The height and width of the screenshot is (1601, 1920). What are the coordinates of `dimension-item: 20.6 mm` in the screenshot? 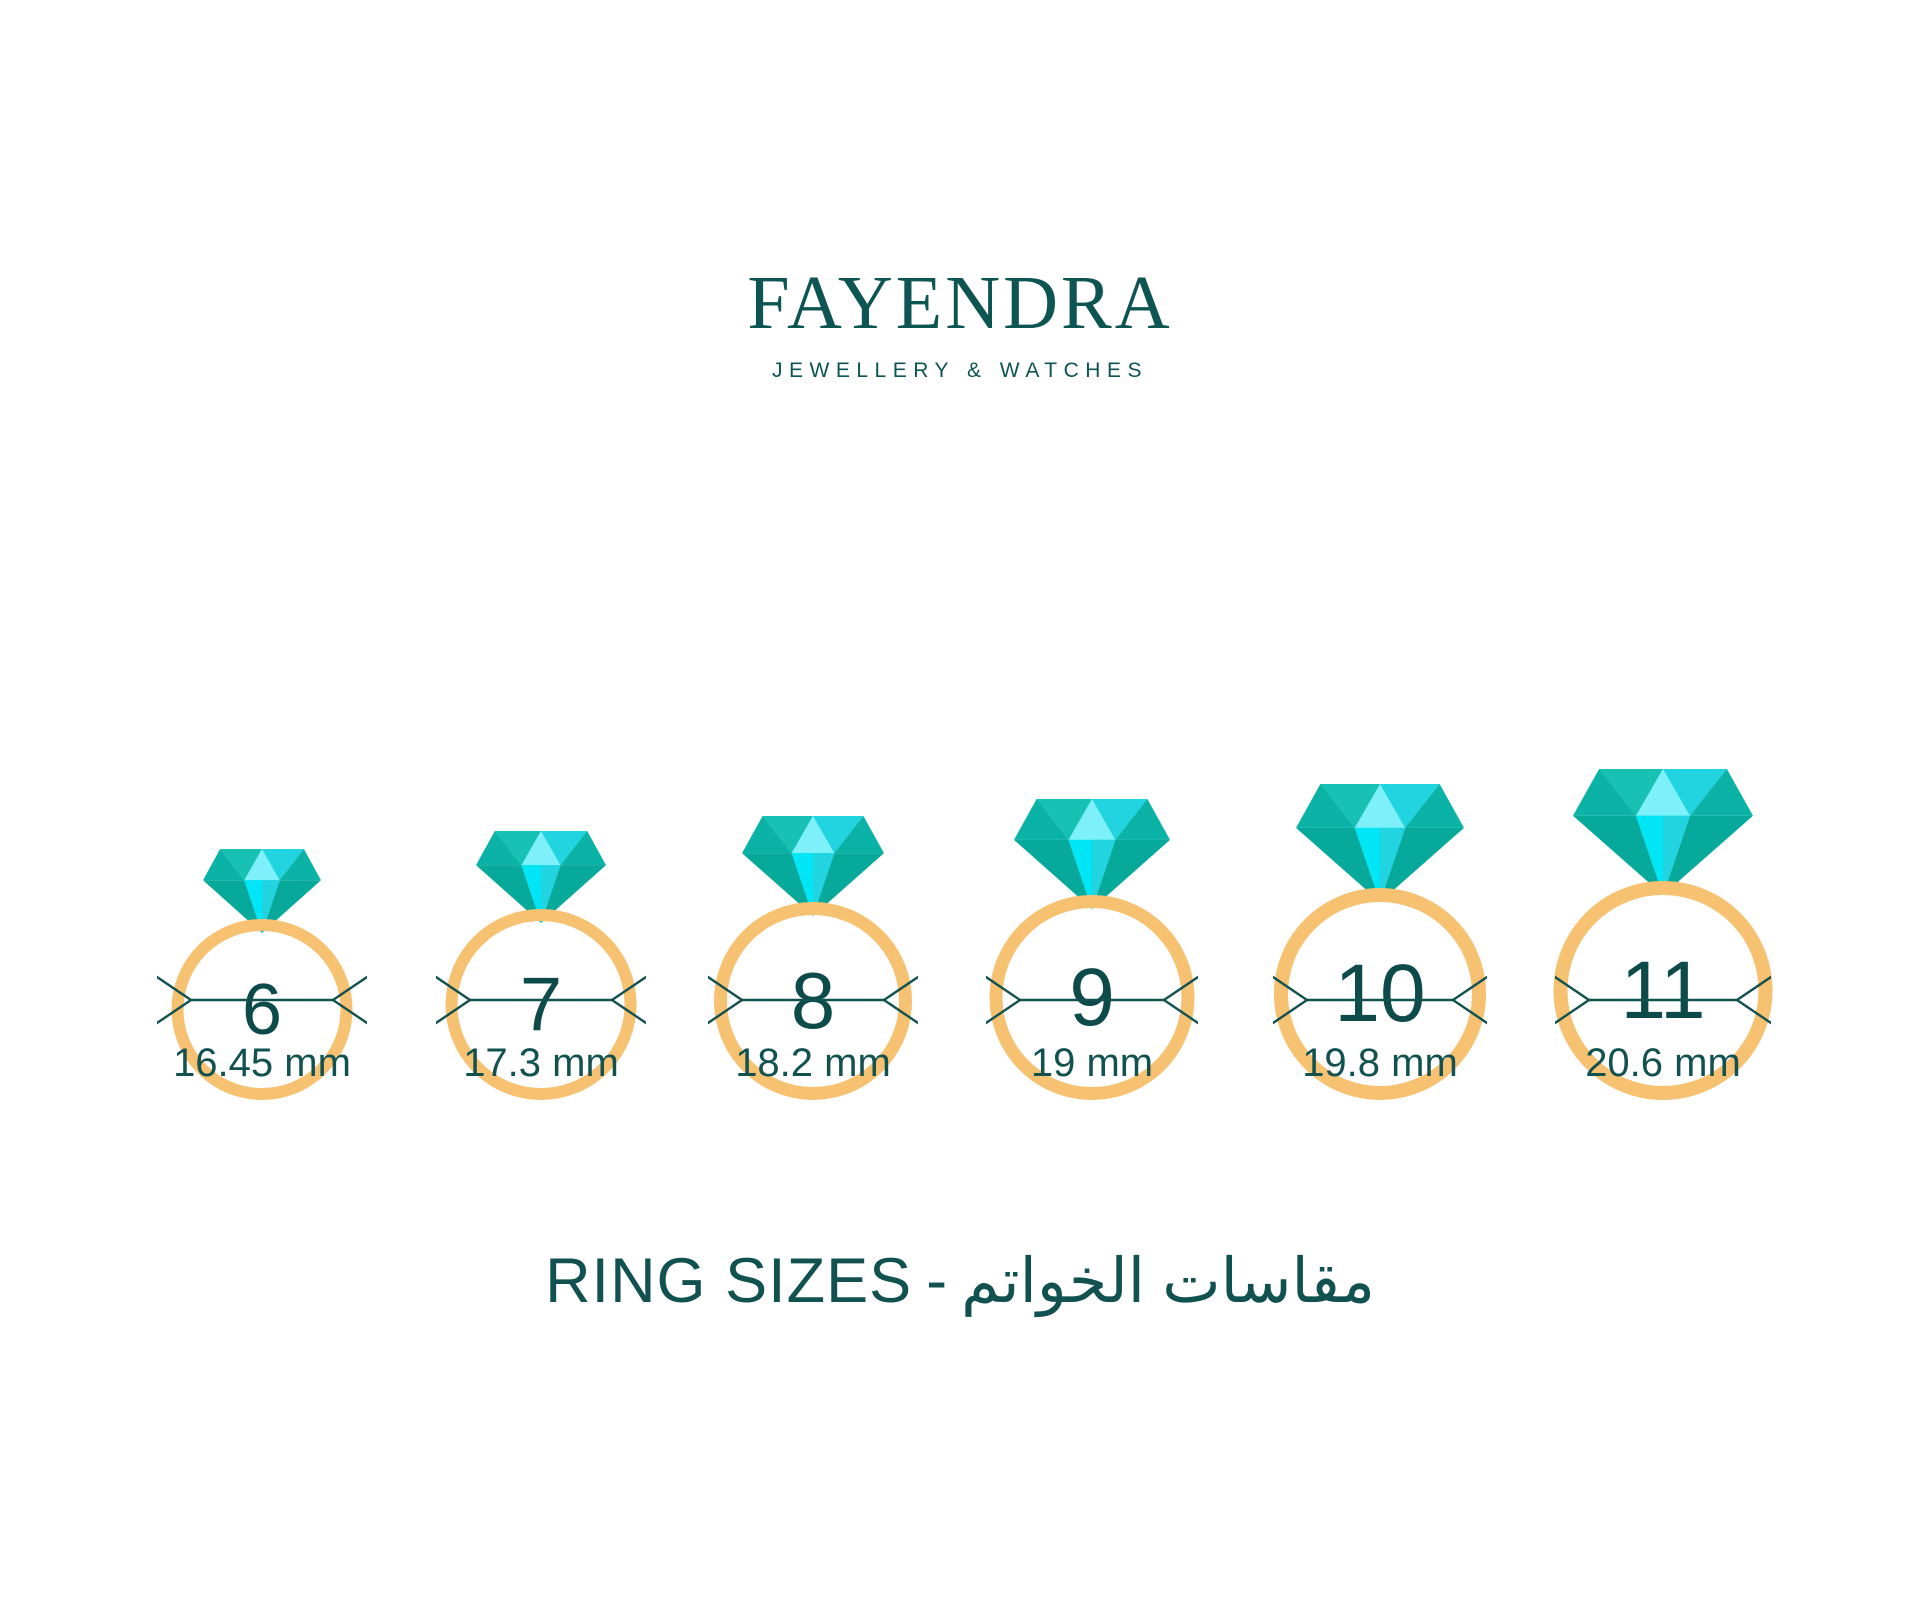 It's located at (1663, 1030).